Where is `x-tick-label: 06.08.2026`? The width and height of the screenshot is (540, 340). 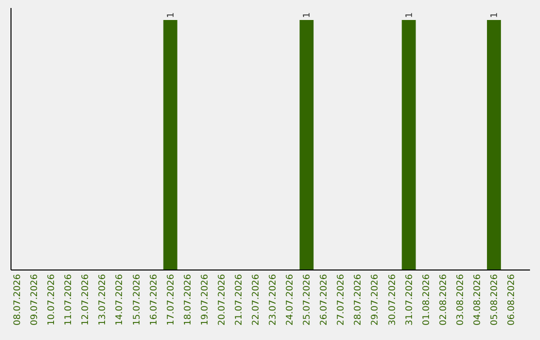 x-tick-label: 06.08.2026 is located at coordinates (511, 300).